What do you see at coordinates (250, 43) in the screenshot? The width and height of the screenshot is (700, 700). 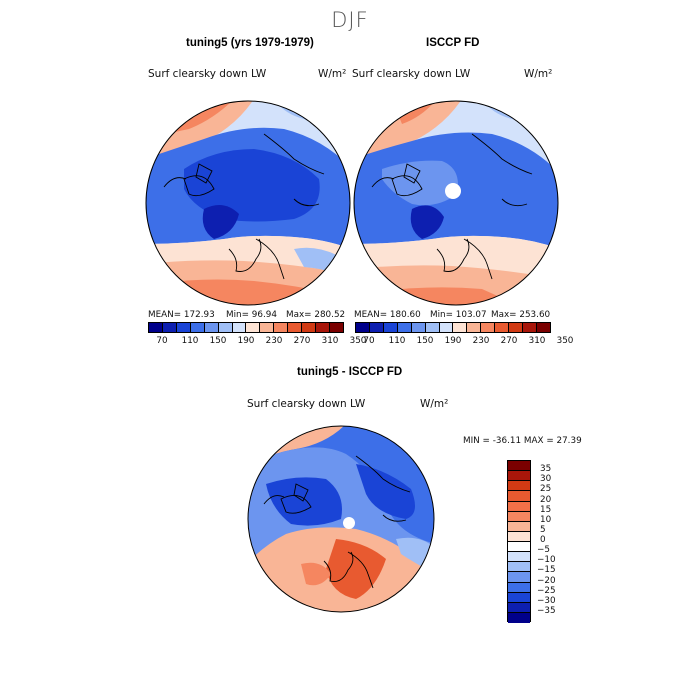 I see `panel-title-model: tuning5 (yrs 1979-1979)` at bounding box center [250, 43].